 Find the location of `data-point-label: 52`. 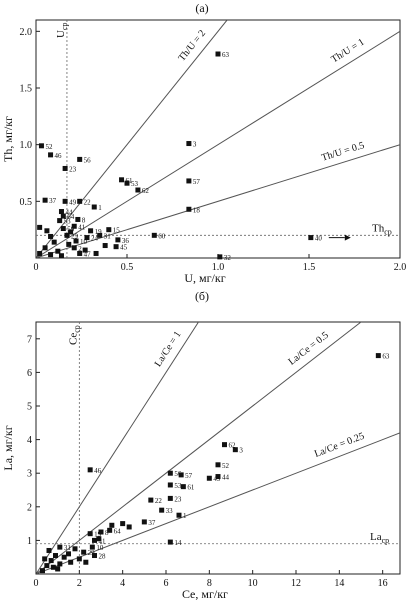

data-point-label: 52 is located at coordinates (49, 147).